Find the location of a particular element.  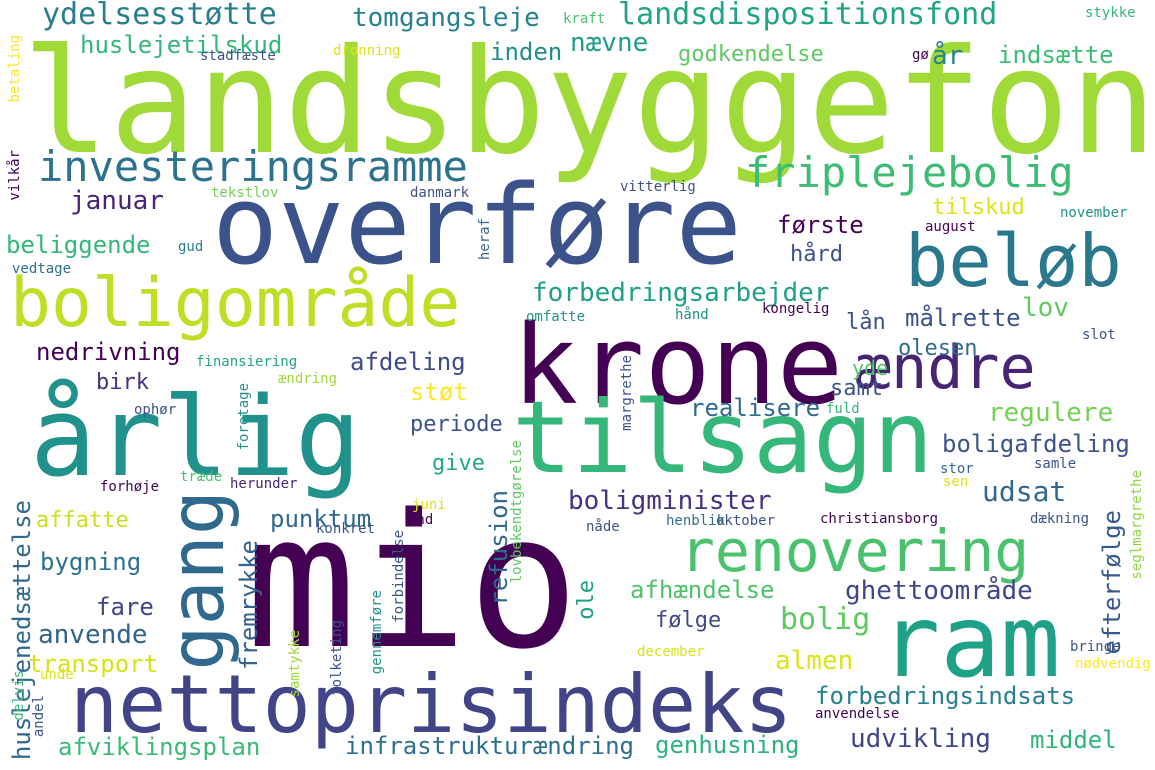

word-19: boligminister is located at coordinates (670, 501).